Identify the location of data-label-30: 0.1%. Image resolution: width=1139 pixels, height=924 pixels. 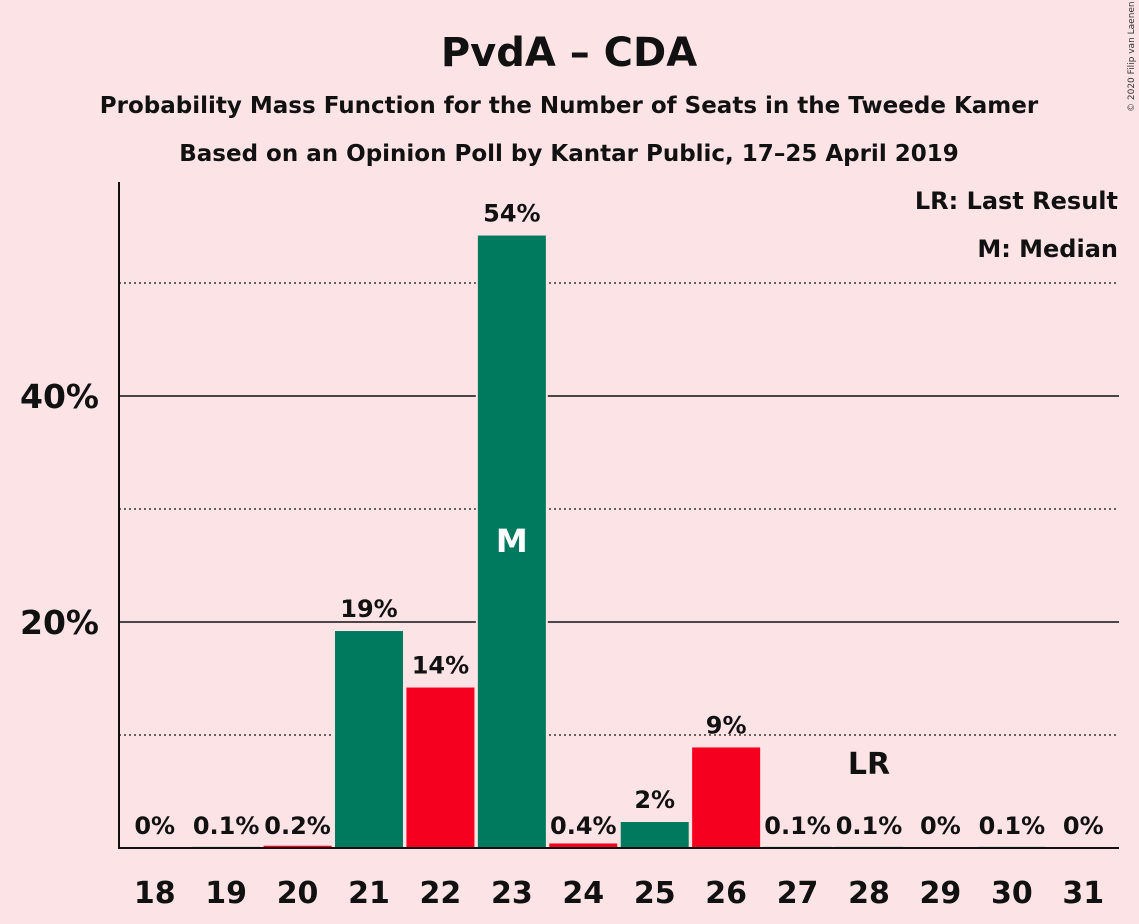
(1012, 826).